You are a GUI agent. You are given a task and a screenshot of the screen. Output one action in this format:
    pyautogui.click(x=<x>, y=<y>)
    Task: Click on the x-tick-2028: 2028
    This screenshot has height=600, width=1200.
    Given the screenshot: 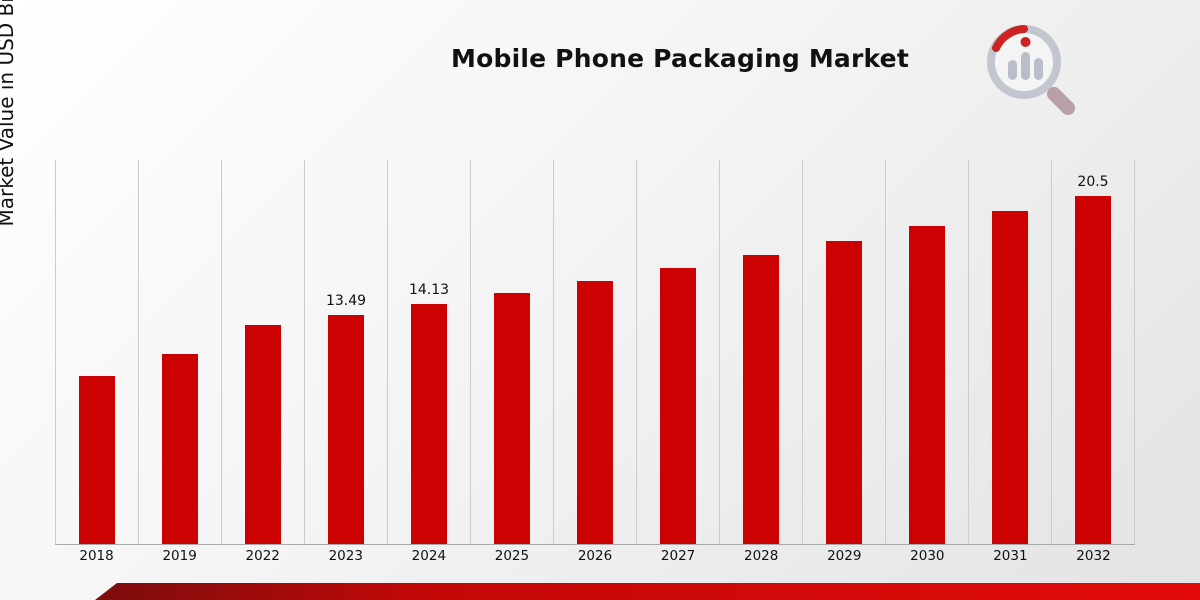 What is the action you would take?
    pyautogui.click(x=761, y=556)
    